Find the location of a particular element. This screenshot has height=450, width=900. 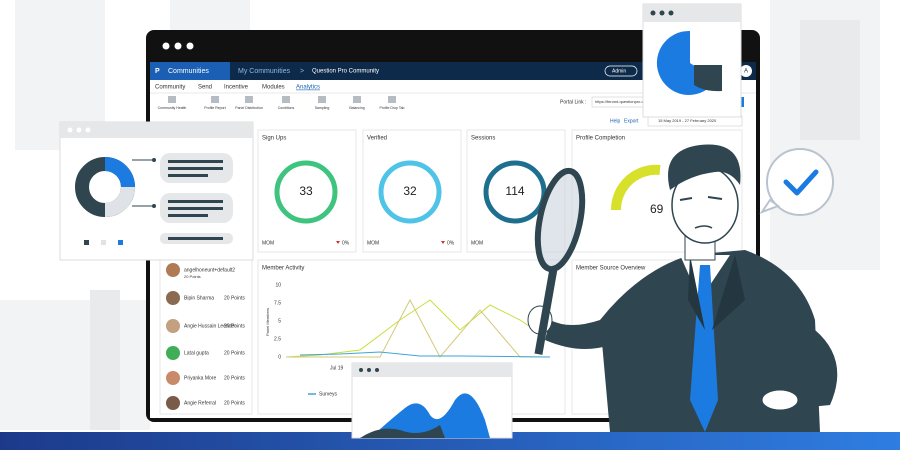

check-bubble is located at coordinates (796, 182).